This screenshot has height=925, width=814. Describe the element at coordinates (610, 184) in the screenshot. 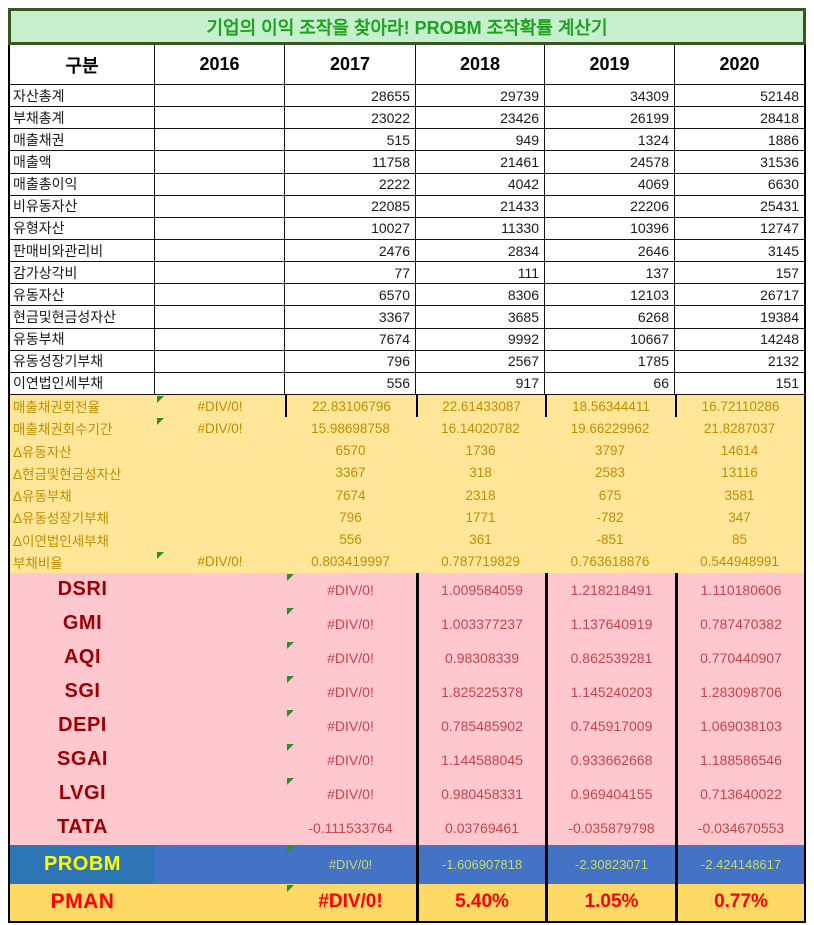

I see `cell-2019: 4069` at that location.